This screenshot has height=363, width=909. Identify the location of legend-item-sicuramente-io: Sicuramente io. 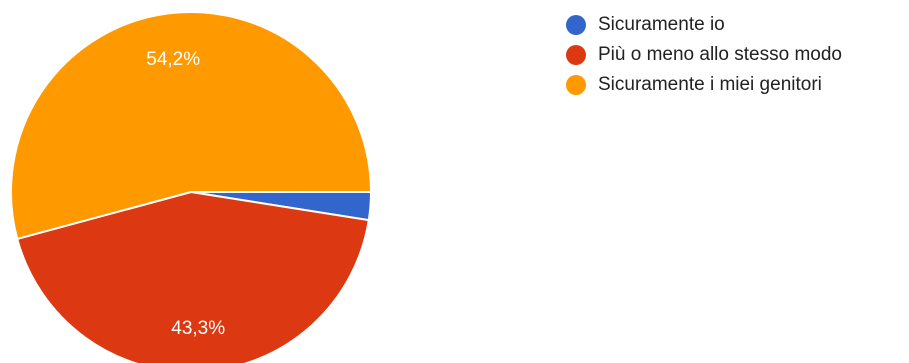
(704, 25).